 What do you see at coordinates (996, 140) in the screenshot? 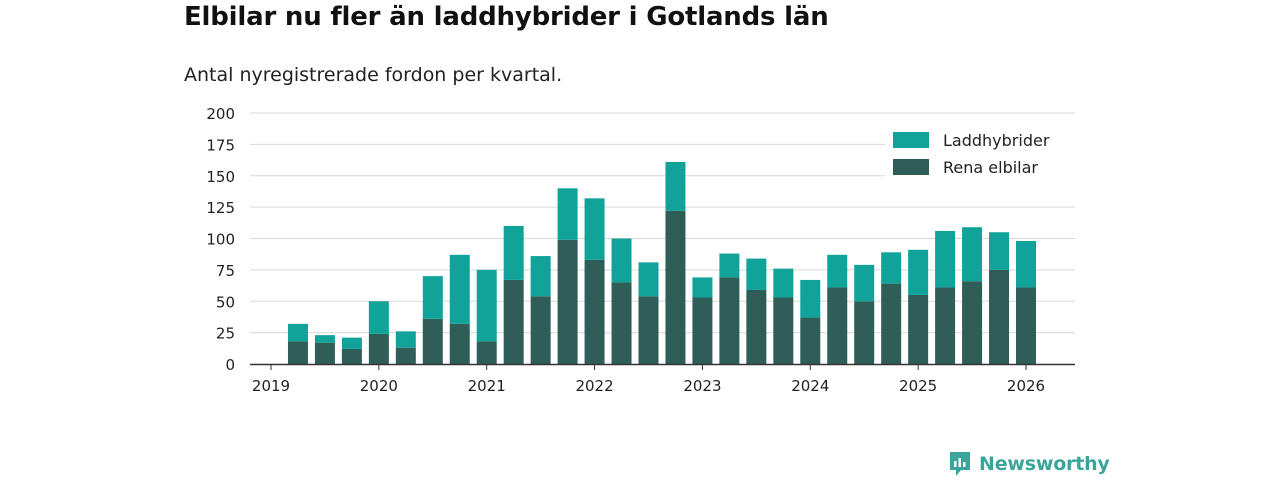
I see `legend-label: Laddhybrider` at bounding box center [996, 140].